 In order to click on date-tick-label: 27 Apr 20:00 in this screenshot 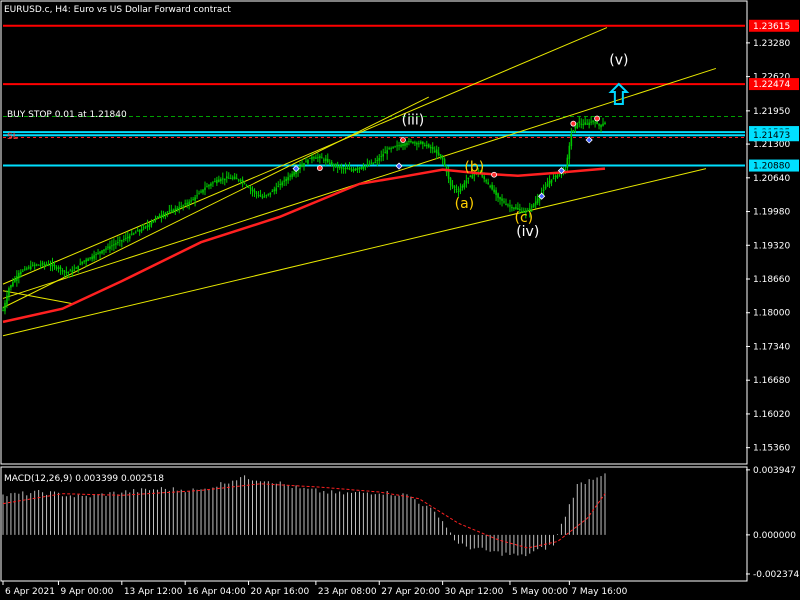, I will do `click(410, 592)`.